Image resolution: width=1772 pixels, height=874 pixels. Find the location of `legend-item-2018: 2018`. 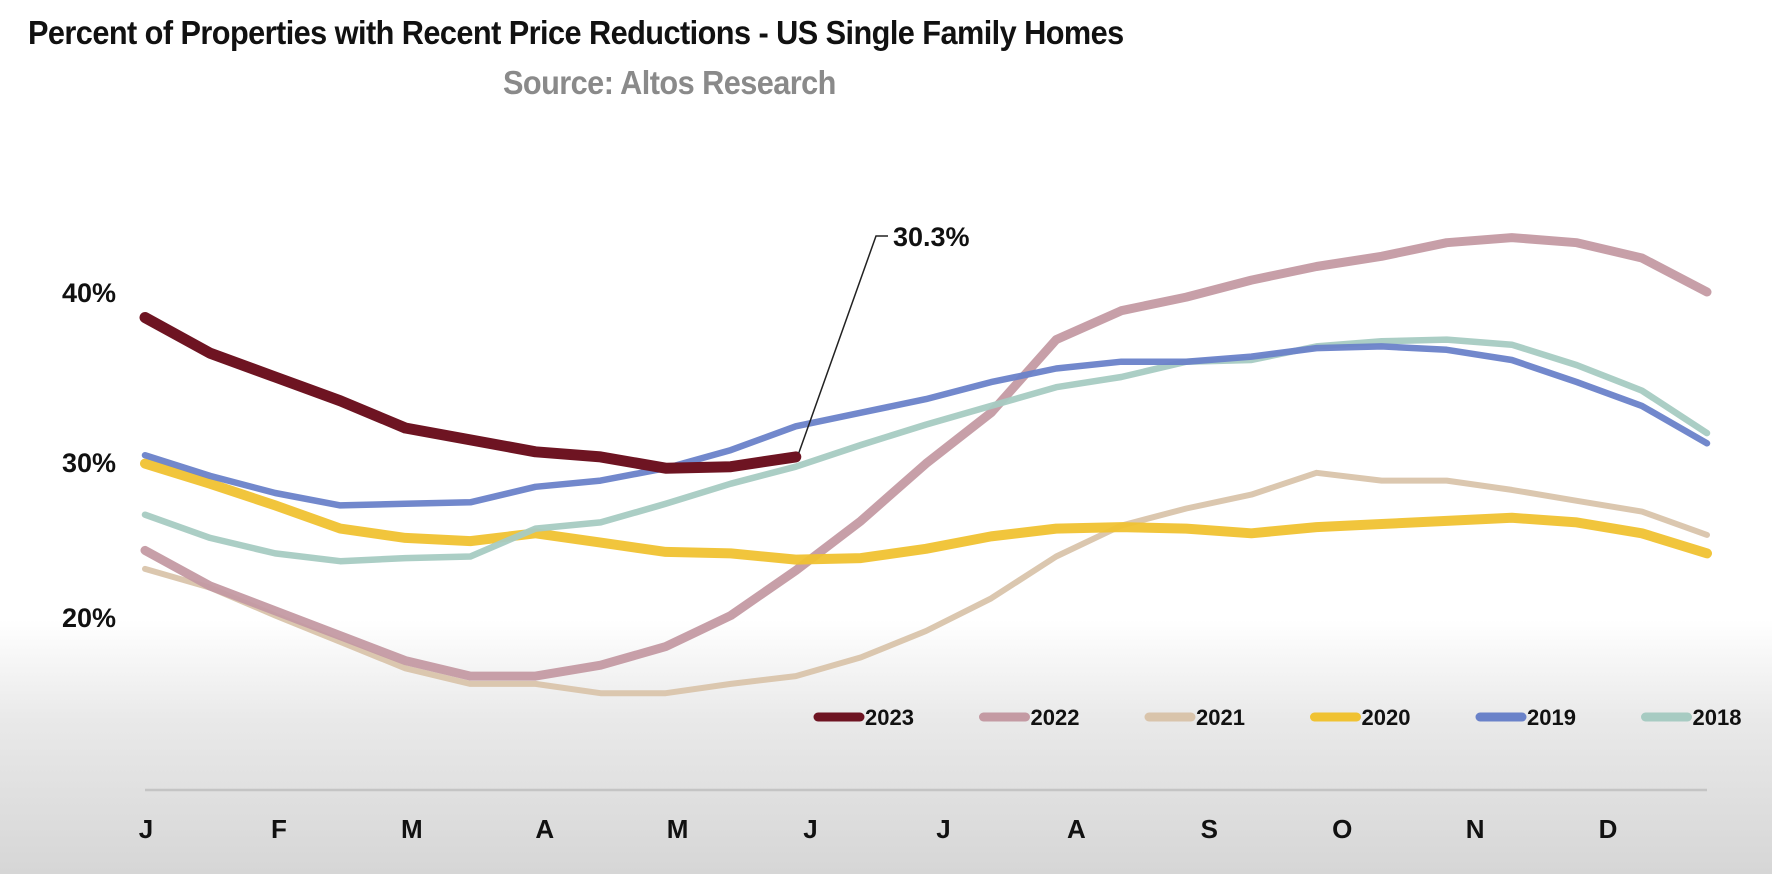

legend-item-2018: 2018 is located at coordinates (1691, 717).